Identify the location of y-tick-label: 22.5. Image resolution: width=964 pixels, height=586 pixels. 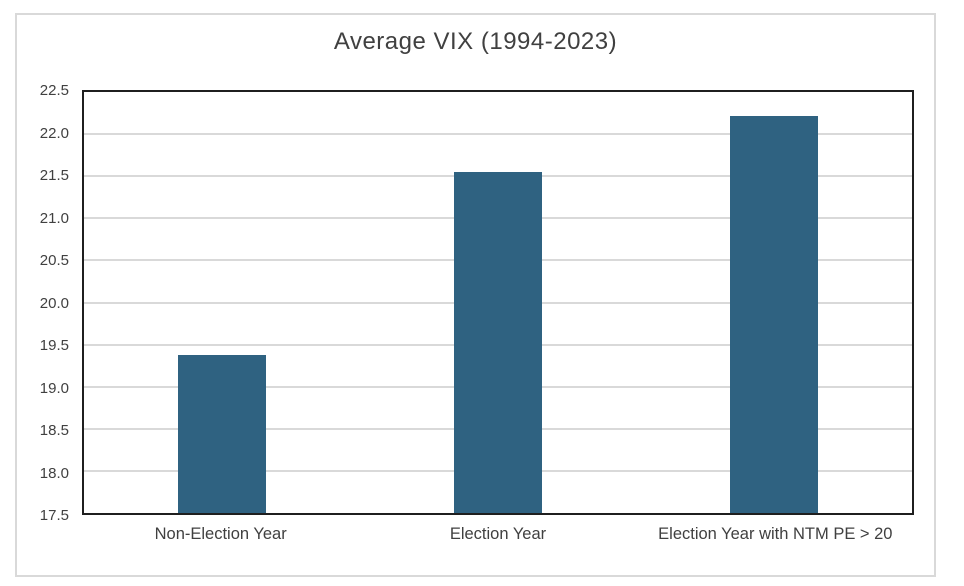
(54, 90).